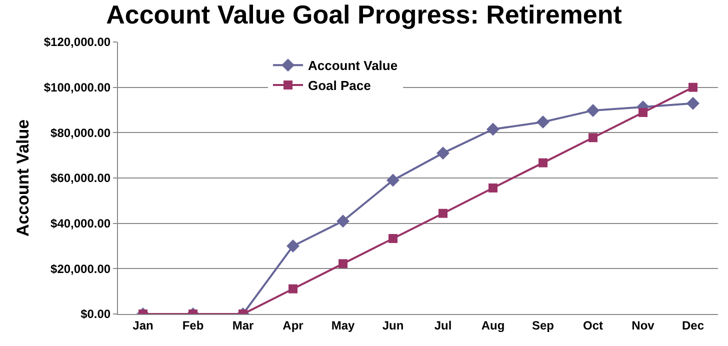 The width and height of the screenshot is (728, 346). Describe the element at coordinates (193, 325) in the screenshot. I see `x-tick-label: Feb` at that location.